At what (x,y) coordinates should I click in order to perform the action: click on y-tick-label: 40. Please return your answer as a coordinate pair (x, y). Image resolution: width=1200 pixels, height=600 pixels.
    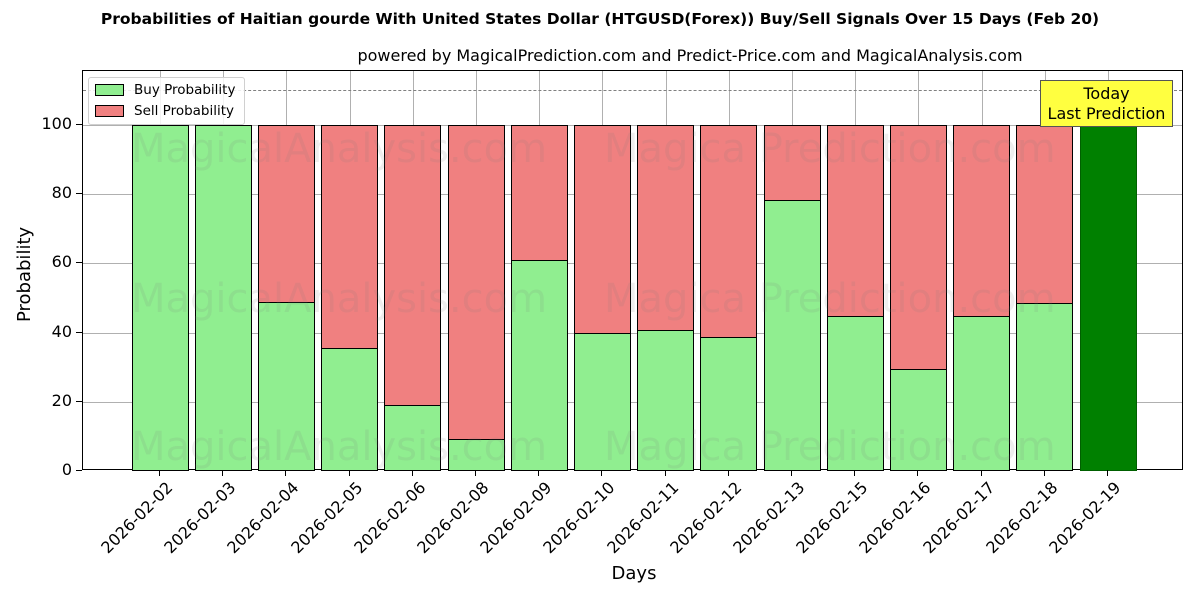
    Looking at the image, I should click on (61, 331).